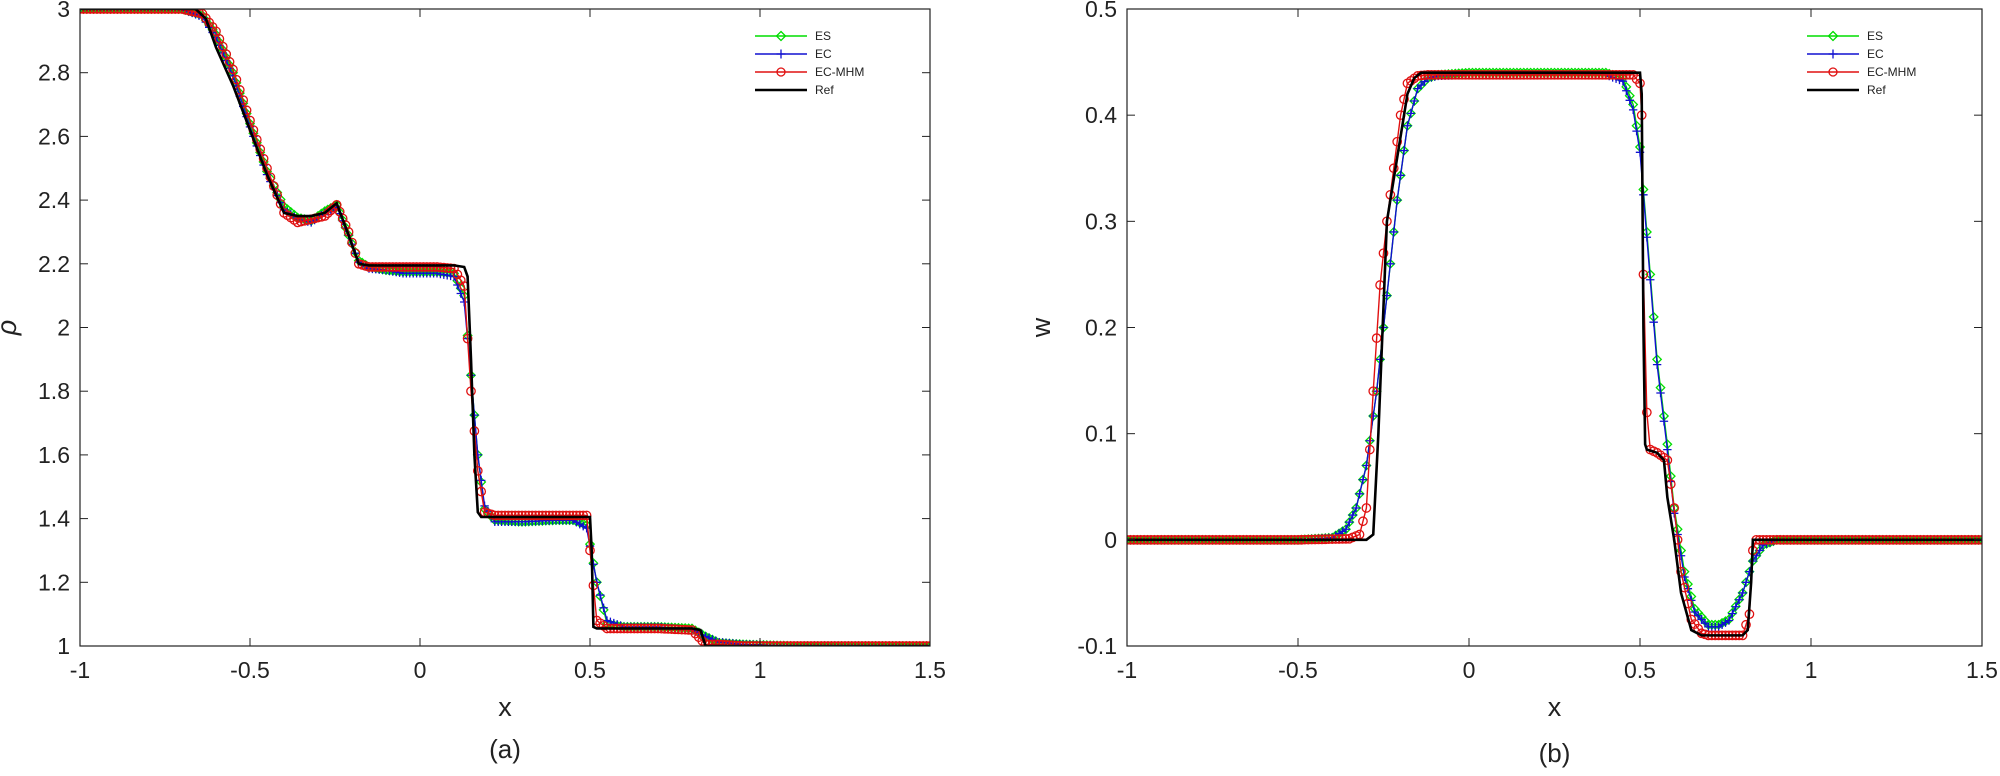  Describe the element at coordinates (1298, 670) in the screenshot. I see `x-tick-label: -0.5` at that location.